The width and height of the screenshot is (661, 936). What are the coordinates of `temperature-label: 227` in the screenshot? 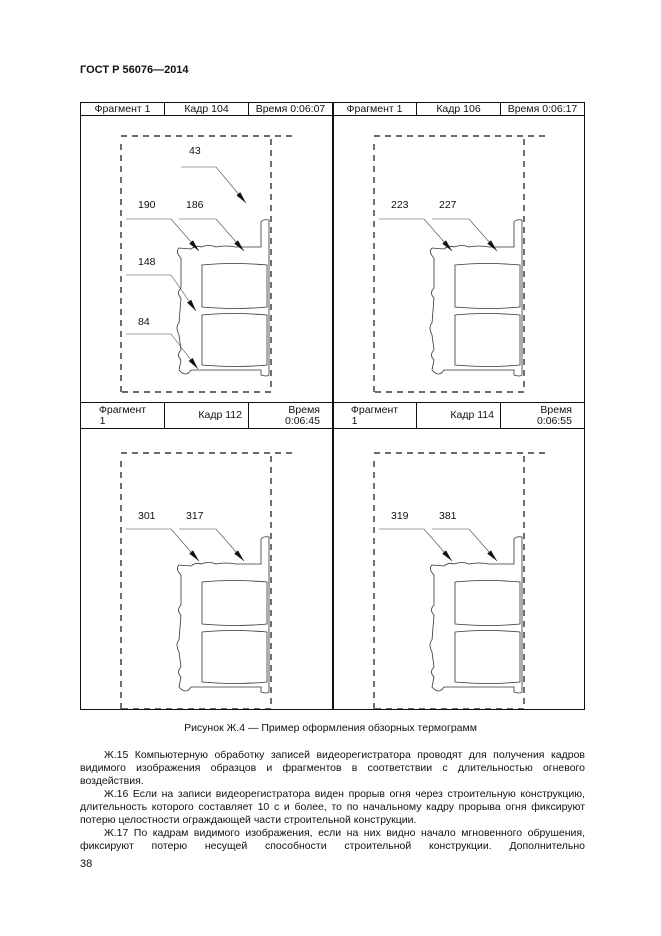 It's located at (448, 205).